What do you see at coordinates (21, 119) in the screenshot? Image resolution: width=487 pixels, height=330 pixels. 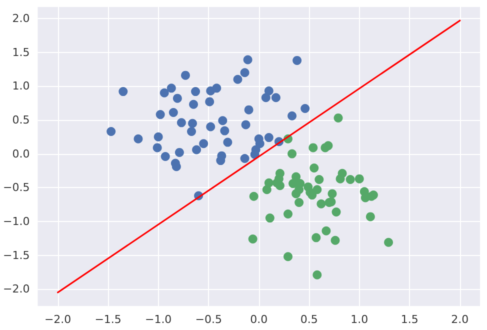 I see `y-tick-label: 0.5` at bounding box center [21, 119].